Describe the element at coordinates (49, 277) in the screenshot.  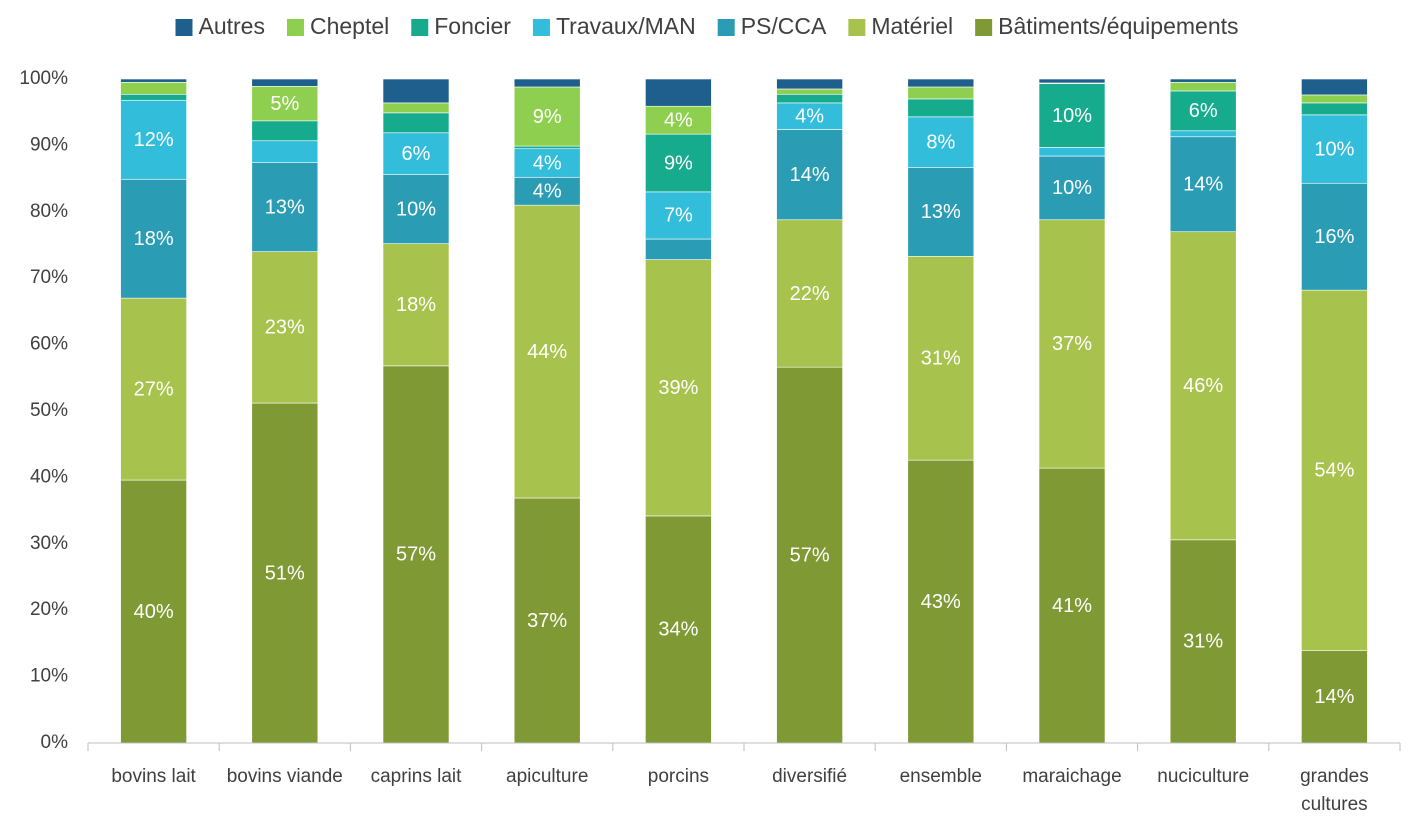
I see `y-tick-label: 70%` at that location.